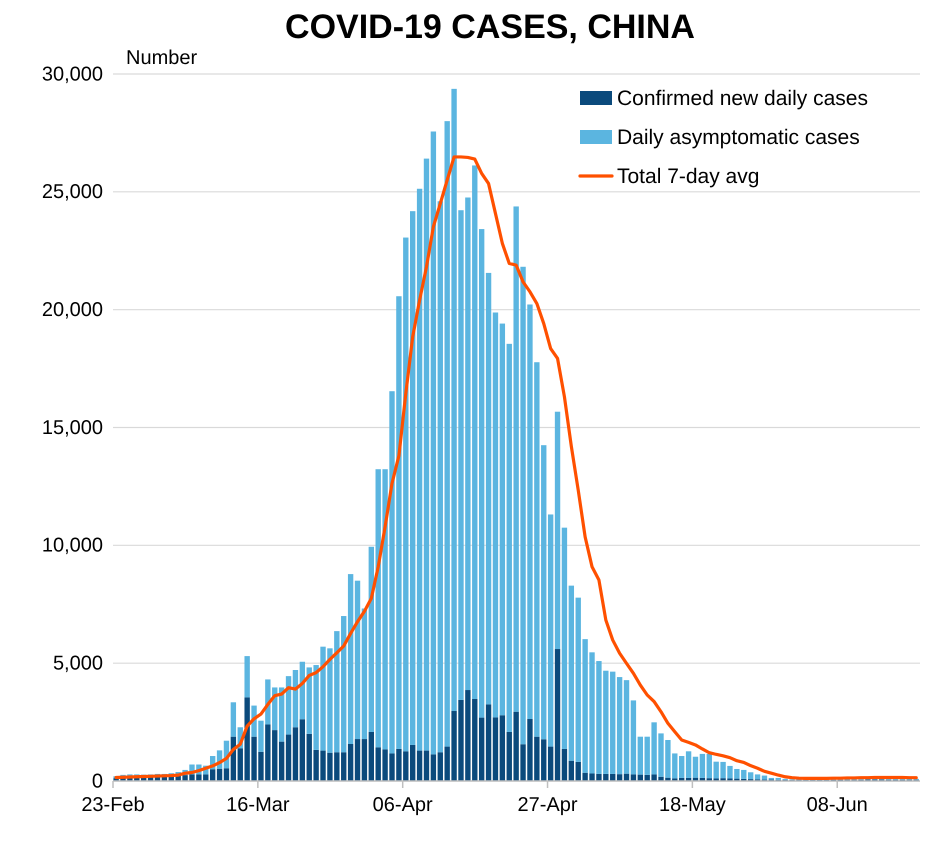 This screenshot has height=853, width=928. What do you see at coordinates (72, 545) in the screenshot?
I see `y-tick-label: 10,000` at bounding box center [72, 545].